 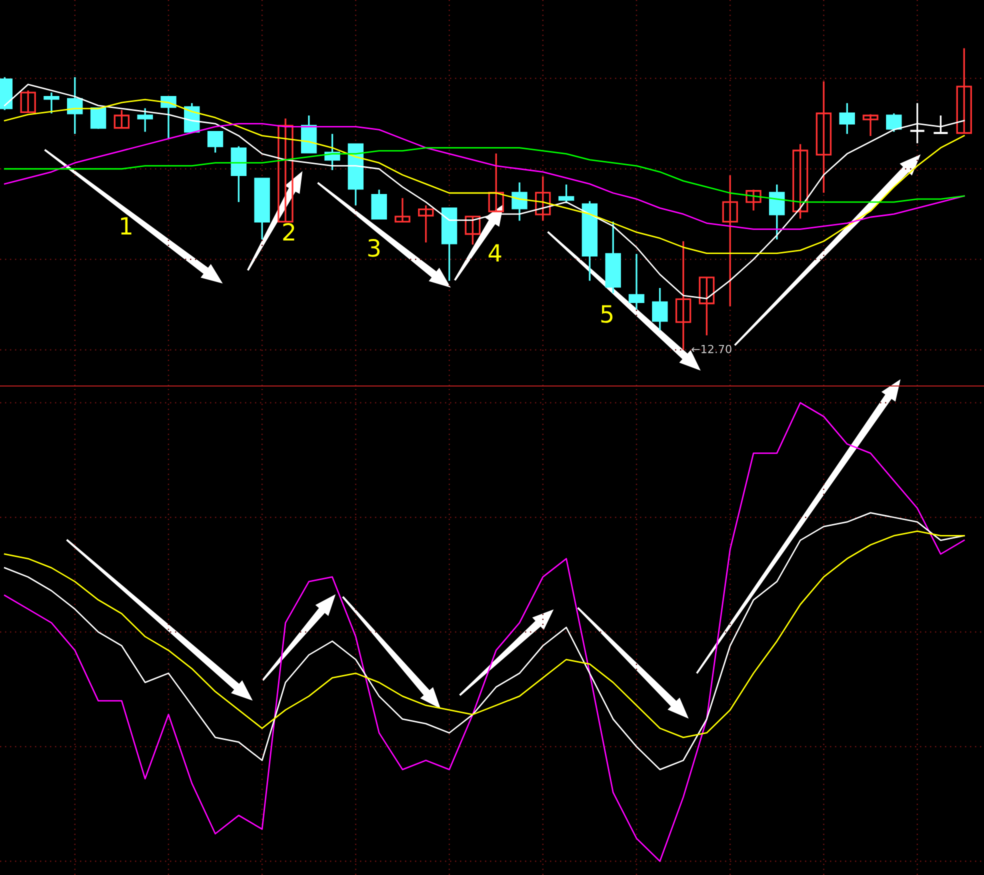 I want to click on annotation: 4, so click(x=495, y=253).